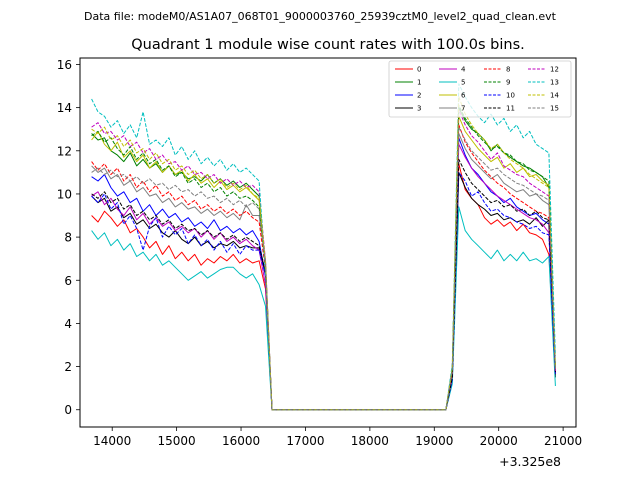 The image size is (640, 480). What do you see at coordinates (68, 367) in the screenshot?
I see `y-tick-label: 2` at bounding box center [68, 367].